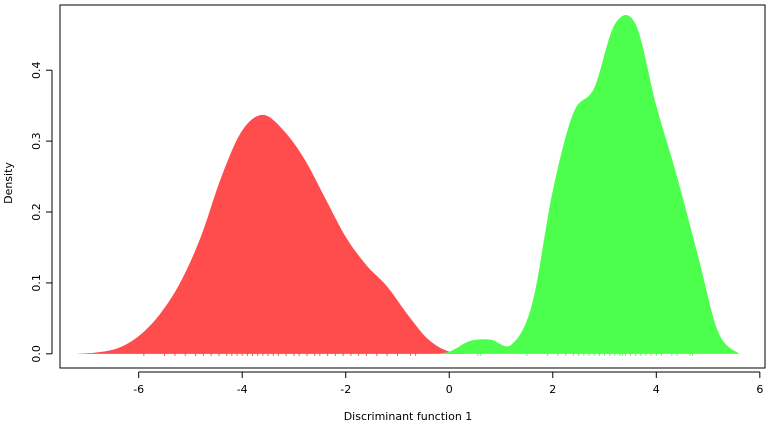 The width and height of the screenshot is (767, 423). Describe the element at coordinates (242, 389) in the screenshot. I see `x-tick-label: -4` at that location.